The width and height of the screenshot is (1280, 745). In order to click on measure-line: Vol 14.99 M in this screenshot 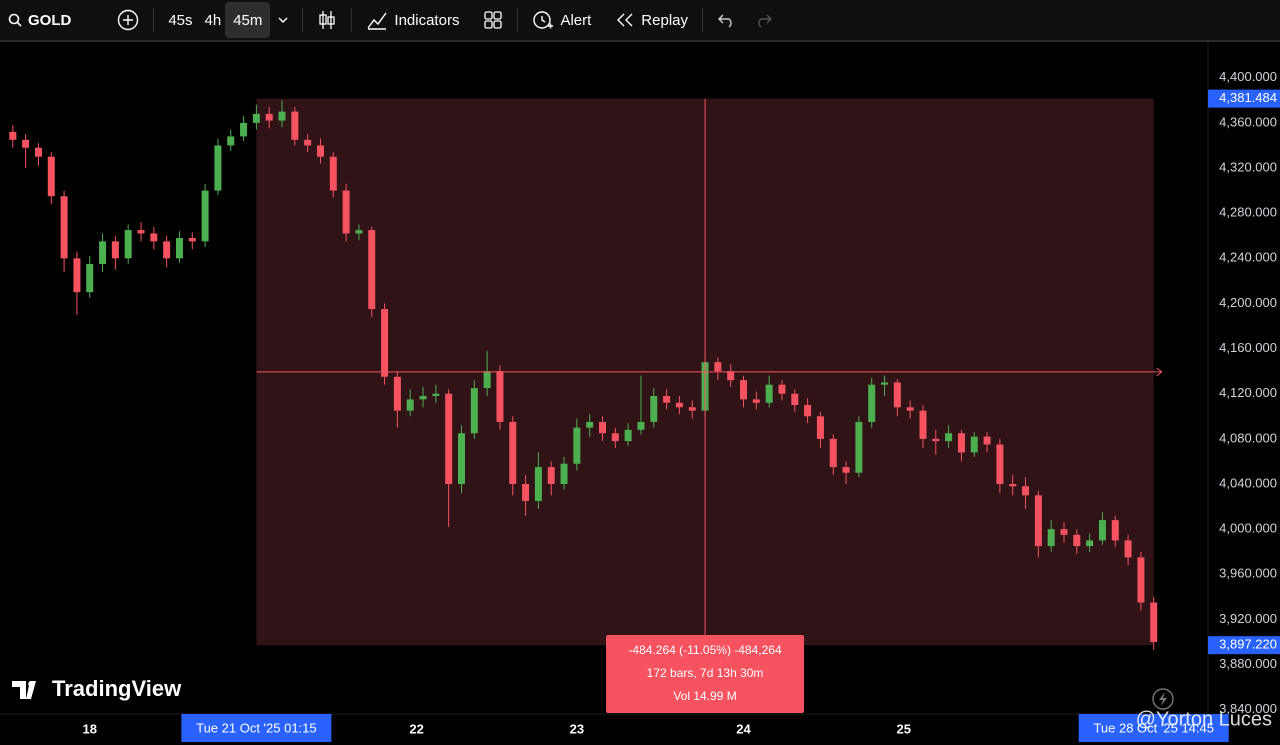, I will do `click(704, 696)`.